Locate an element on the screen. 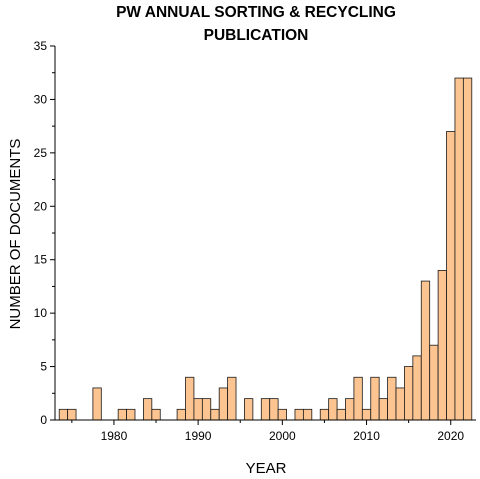  bar-2021 is located at coordinates (459, 249).